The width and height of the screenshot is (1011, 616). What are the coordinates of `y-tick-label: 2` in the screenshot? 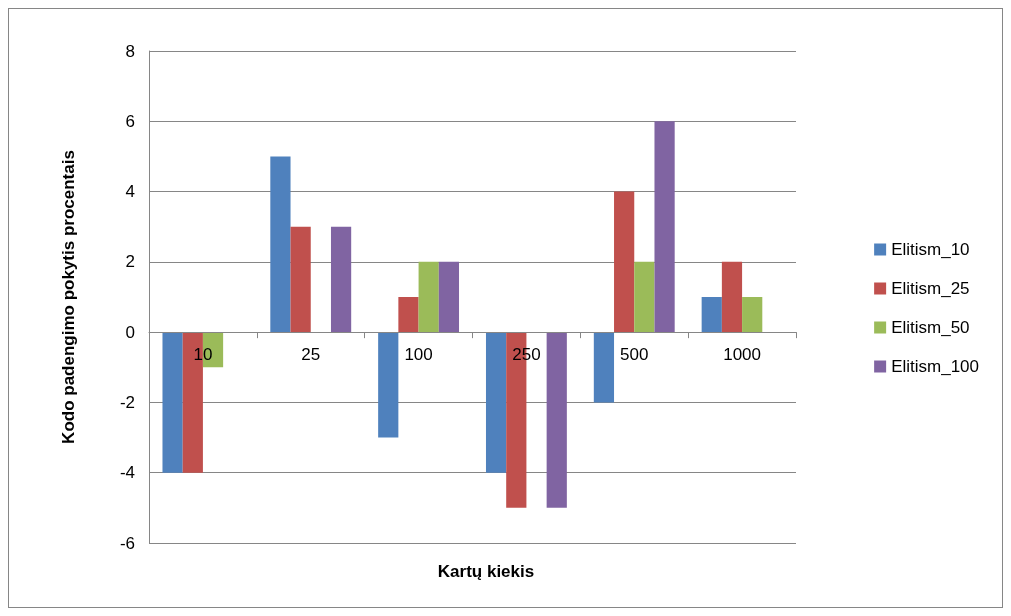 It's located at (130, 262).